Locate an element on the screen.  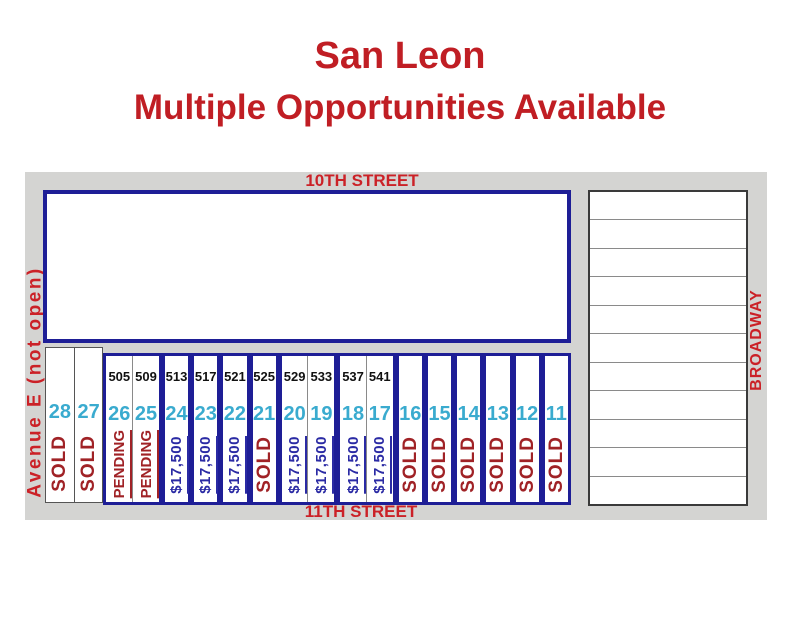
lot-cell-16: 16 SOLD is located at coordinates (410, 429).